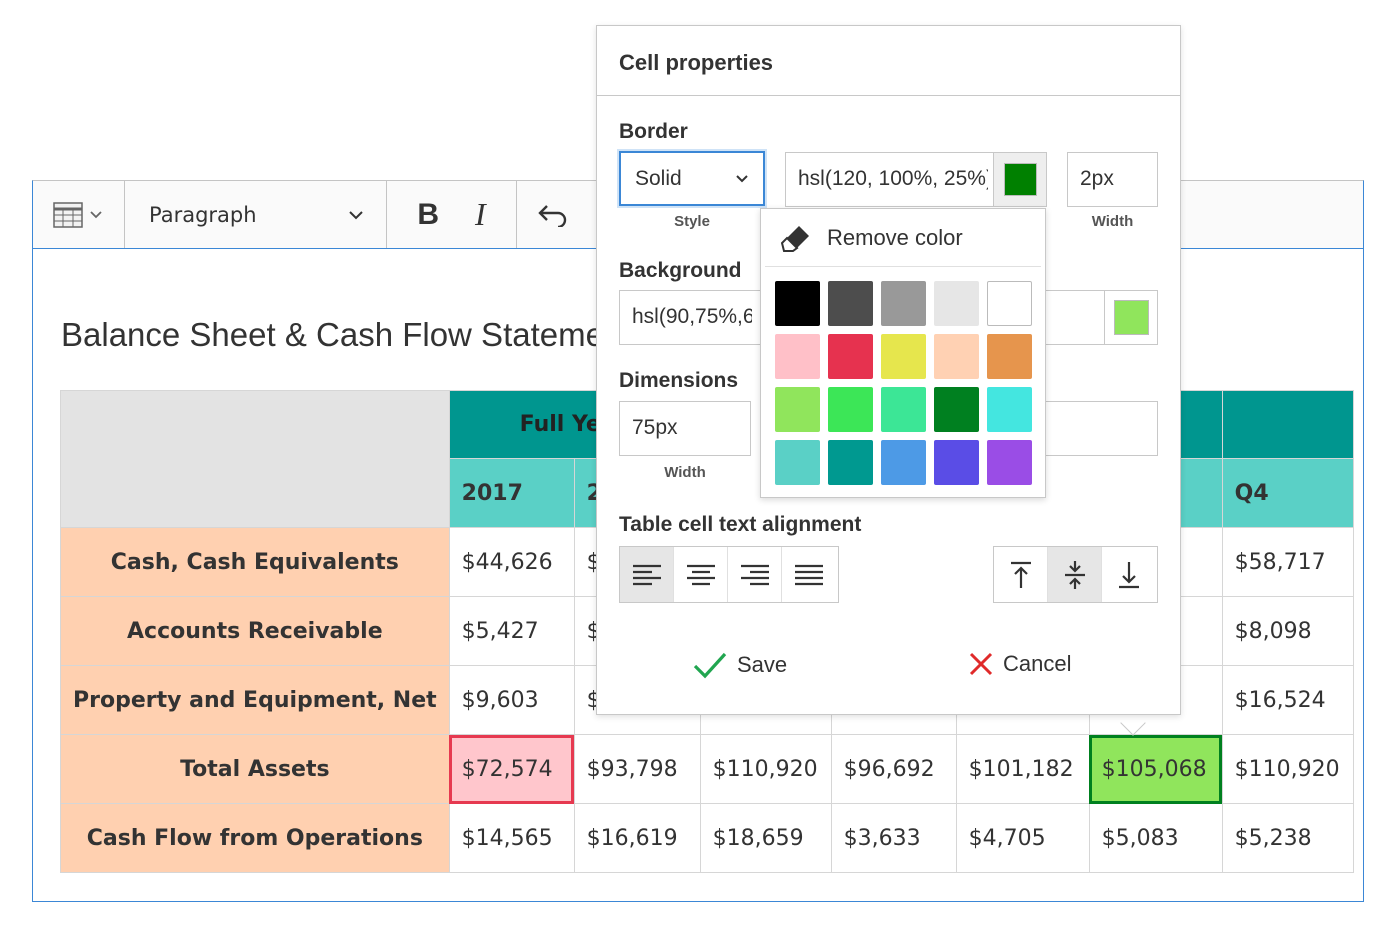 The width and height of the screenshot is (1391, 925). Describe the element at coordinates (755, 574) in the screenshot. I see `align-right-button` at that location.